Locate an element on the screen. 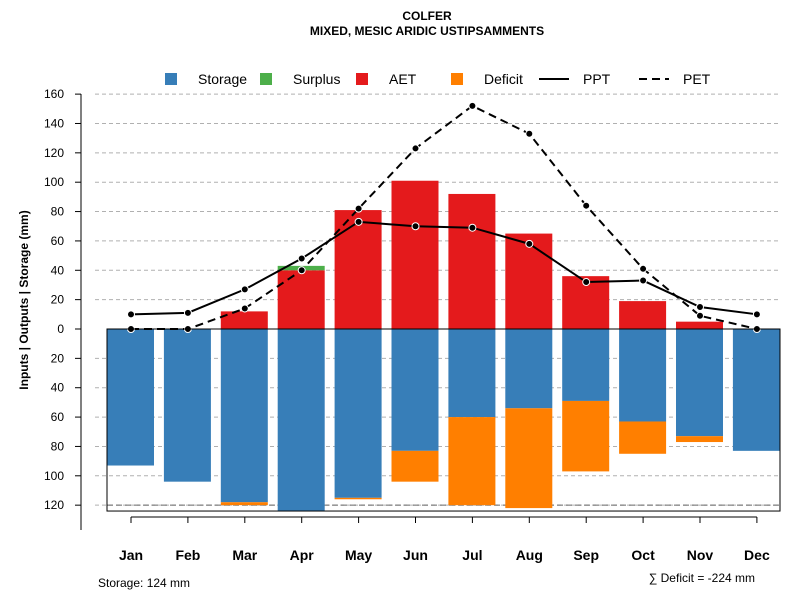 The image size is (800, 600). deficit-note: ∑ Deficit = -224 mm is located at coordinates (702, 578).